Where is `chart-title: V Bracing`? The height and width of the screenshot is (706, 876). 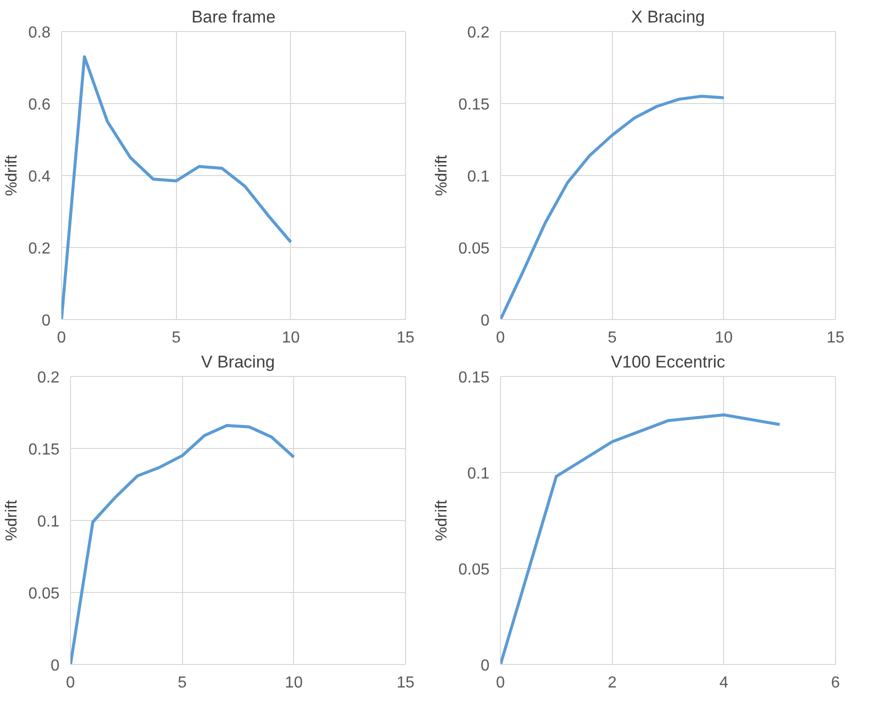
chart-title: V Bracing is located at coordinates (238, 362).